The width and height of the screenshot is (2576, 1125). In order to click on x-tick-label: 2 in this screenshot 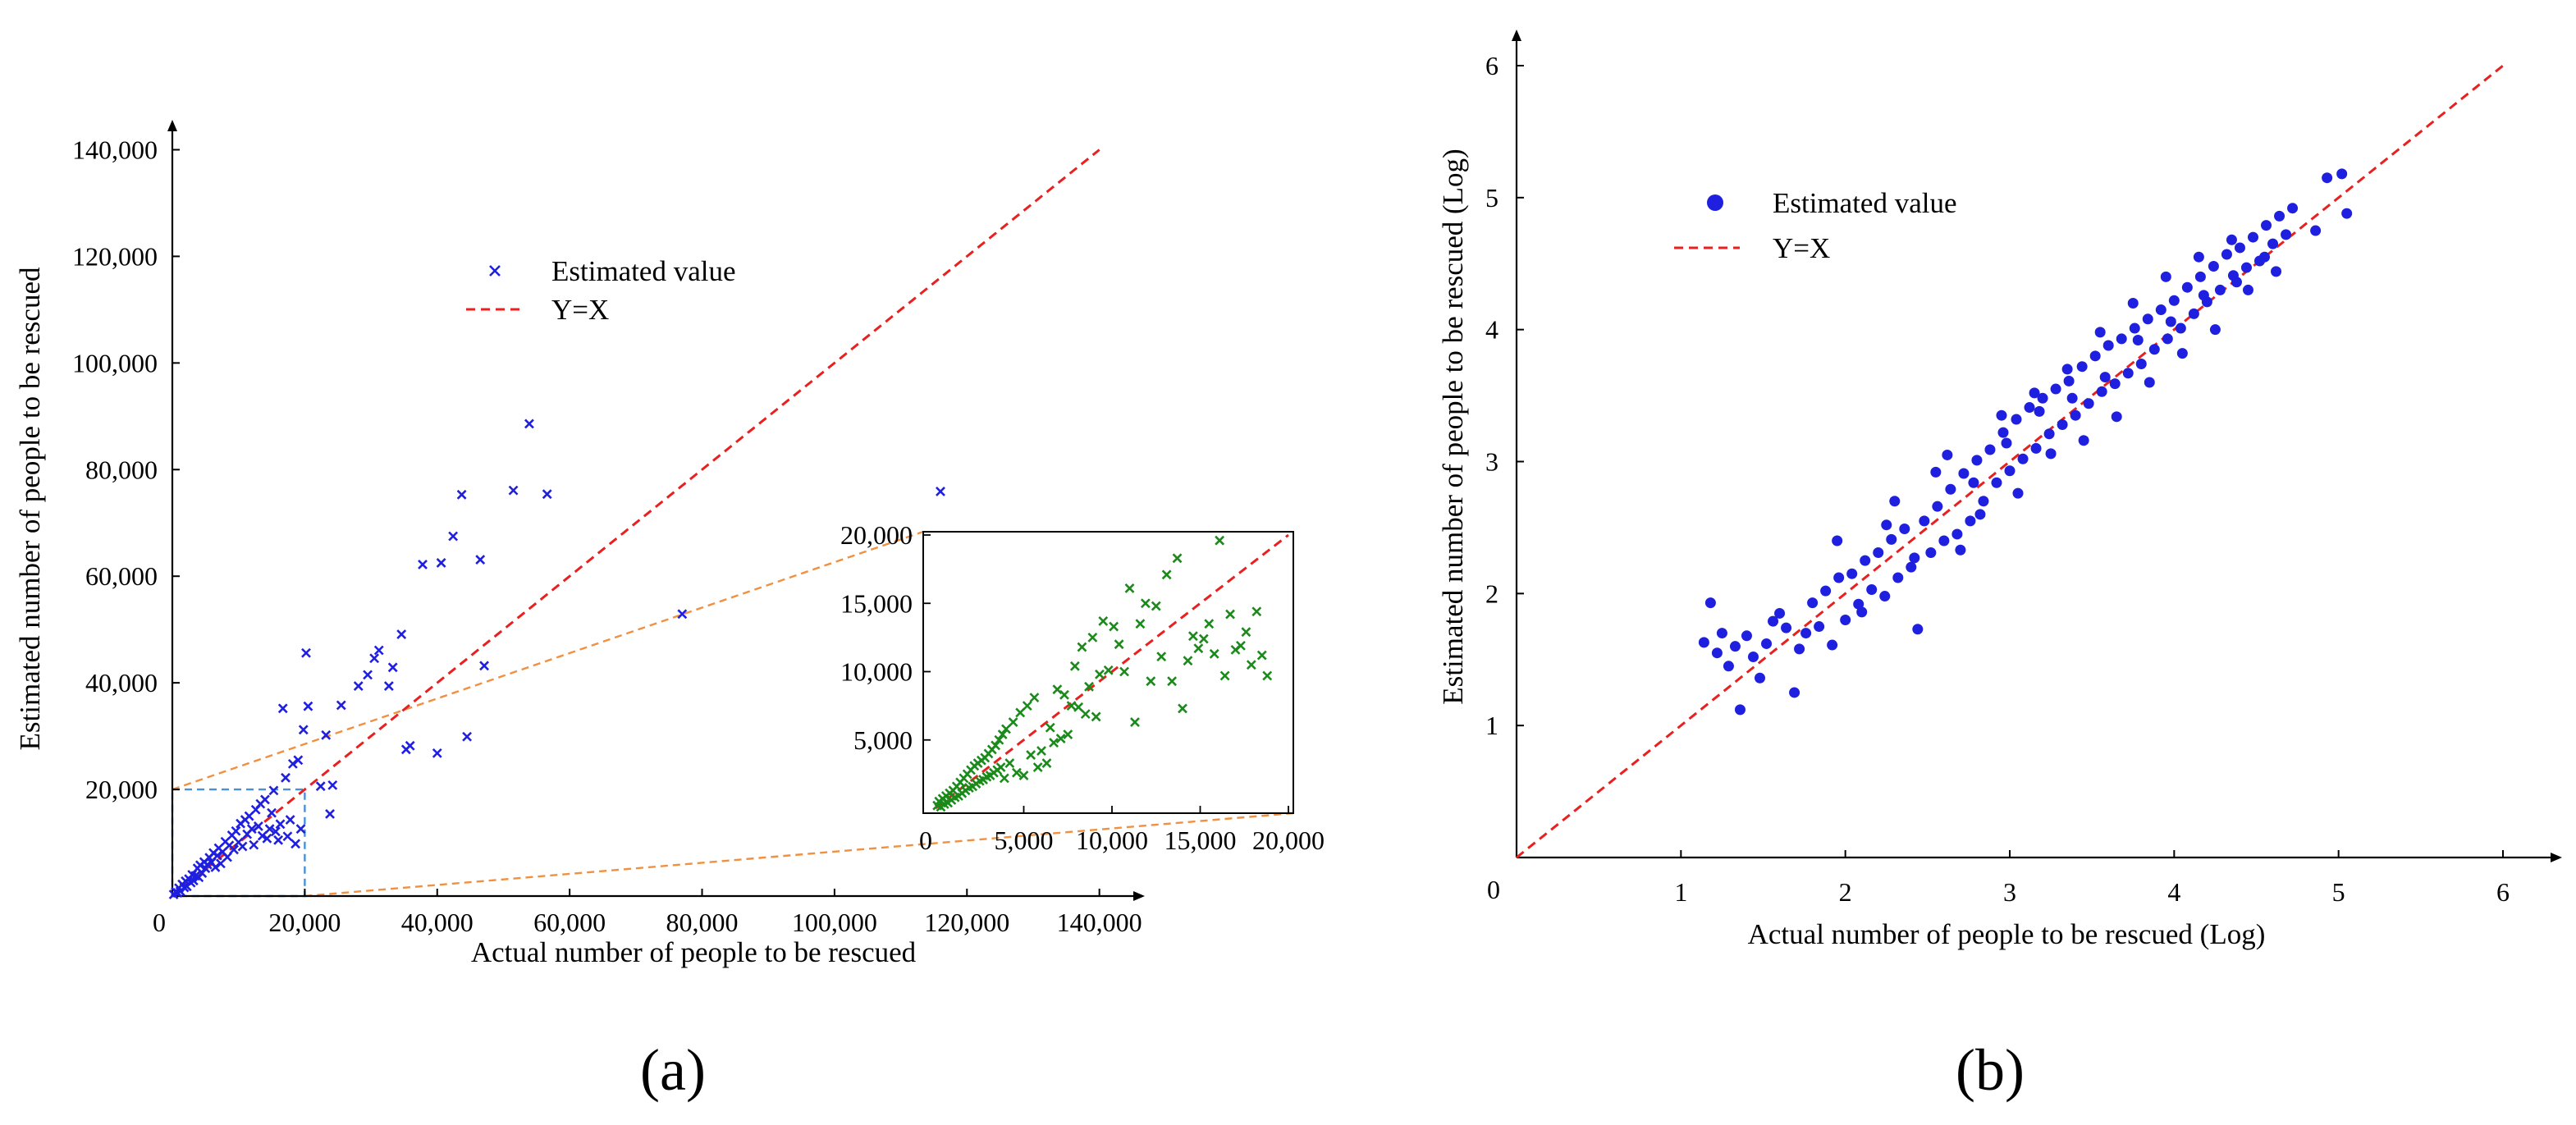, I will do `click(1845, 892)`.